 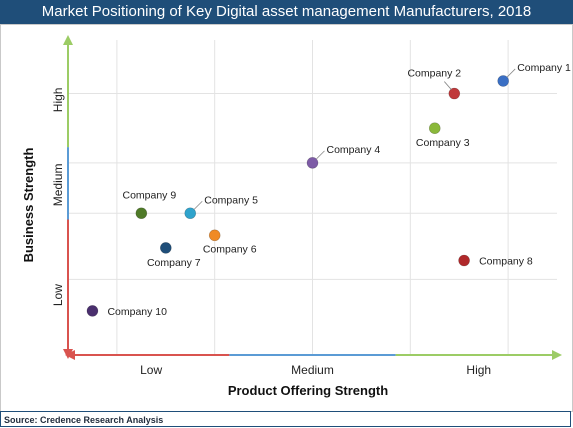 What do you see at coordinates (443, 135) in the screenshot?
I see `data-point: Company 3` at bounding box center [443, 135].